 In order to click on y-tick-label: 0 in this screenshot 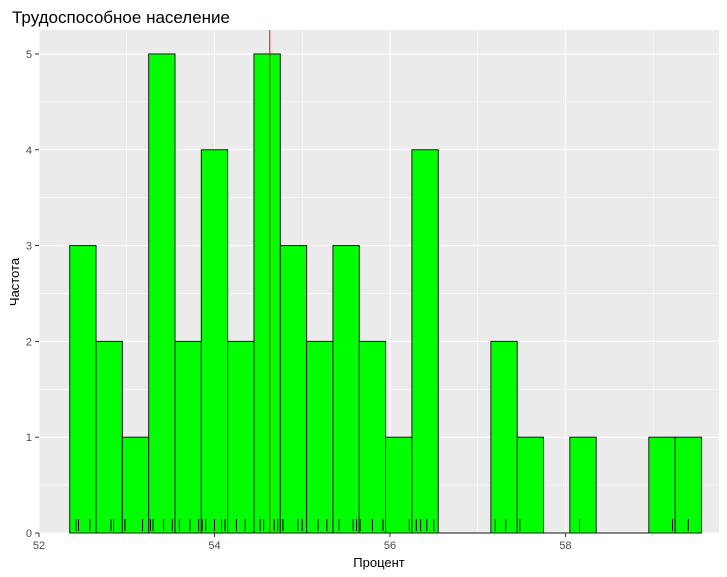, I will do `click(29, 534)`.